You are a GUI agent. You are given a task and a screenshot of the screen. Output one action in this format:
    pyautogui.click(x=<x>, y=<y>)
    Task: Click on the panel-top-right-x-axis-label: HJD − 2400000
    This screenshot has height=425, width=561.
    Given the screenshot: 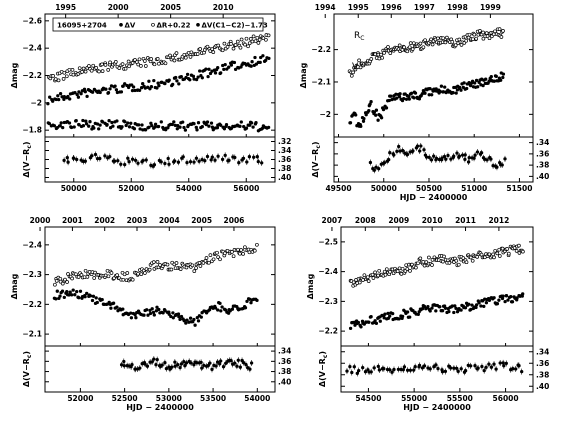 What is the action you would take?
    pyautogui.click(x=434, y=197)
    